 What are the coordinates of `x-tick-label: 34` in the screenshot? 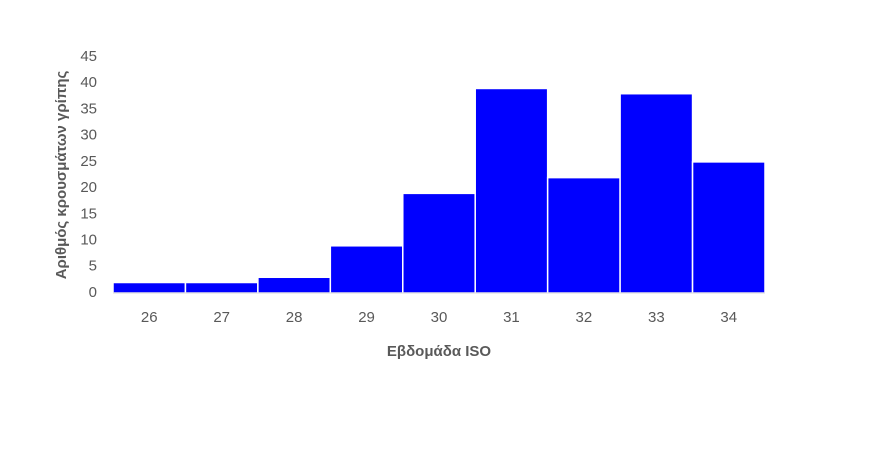 It's located at (728, 317).